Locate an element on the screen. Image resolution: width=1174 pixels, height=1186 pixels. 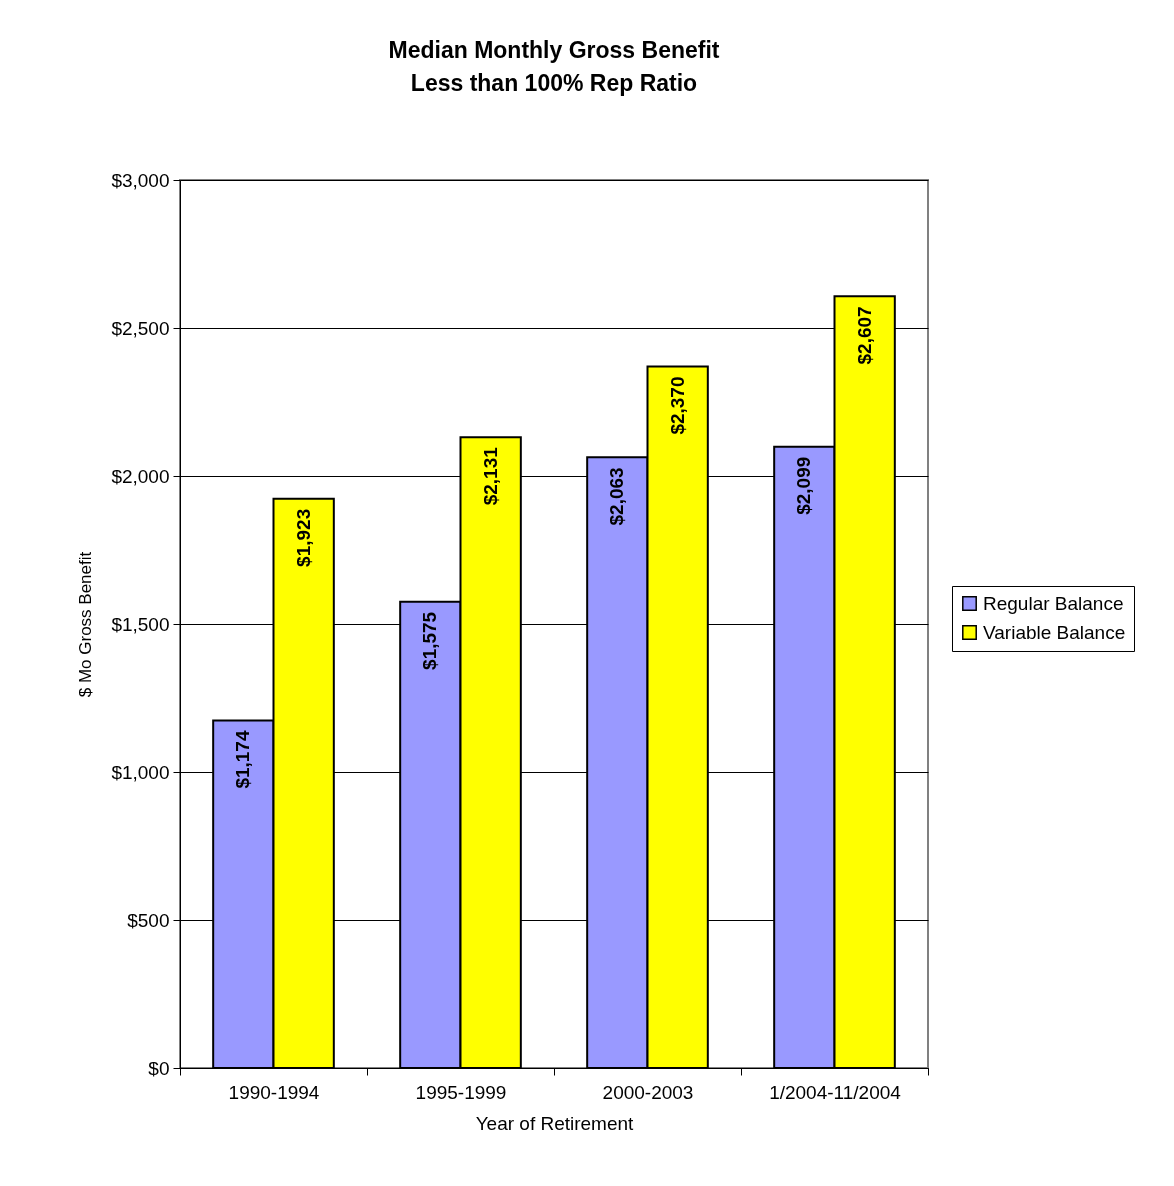
x-tick-label: 1990-1994 is located at coordinates (274, 1092).